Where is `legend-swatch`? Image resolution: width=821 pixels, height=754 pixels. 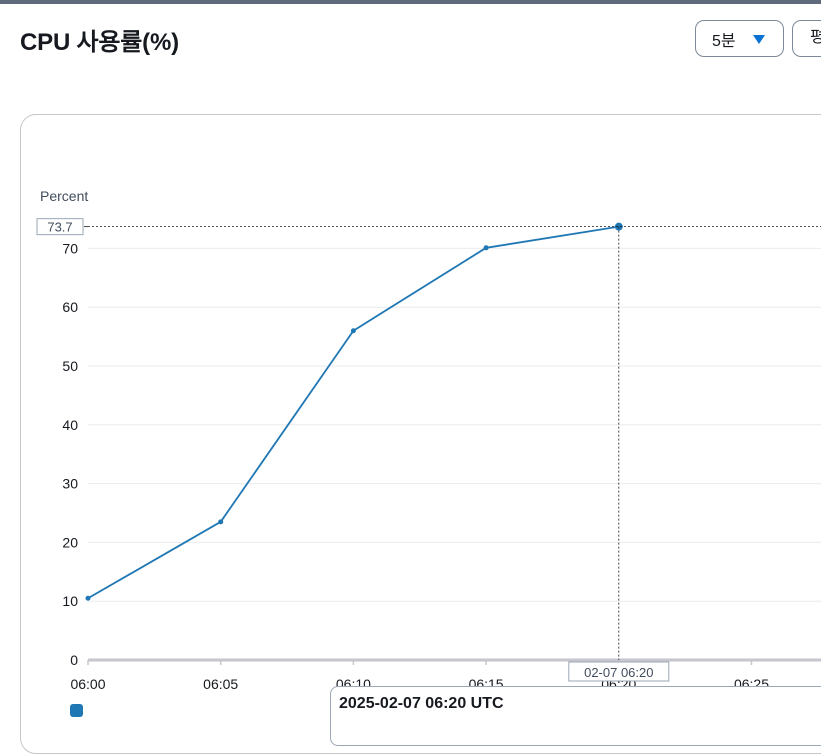
legend-swatch is located at coordinates (76, 710).